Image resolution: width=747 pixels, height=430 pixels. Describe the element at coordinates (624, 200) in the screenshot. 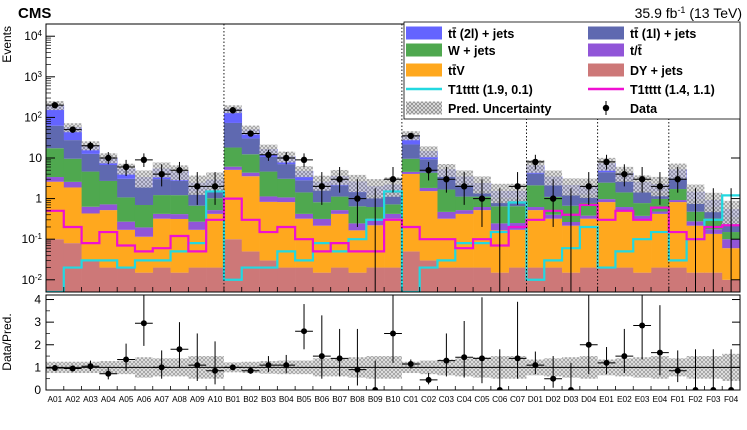

I see `bar-wjets-E02` at that location.